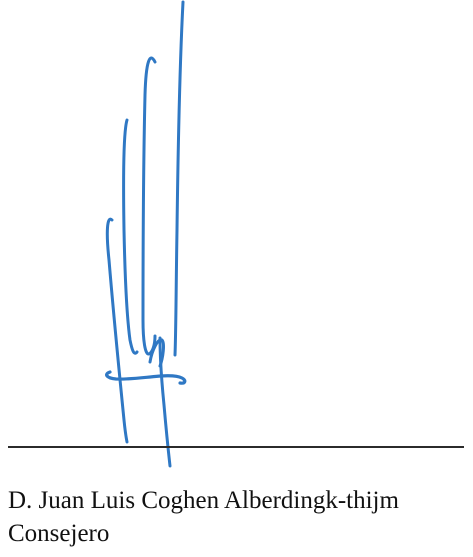 This screenshot has height=557, width=473. I want to click on signer-name: D. Juan Luis Coghen Alberdingk-thijm, so click(203, 500).